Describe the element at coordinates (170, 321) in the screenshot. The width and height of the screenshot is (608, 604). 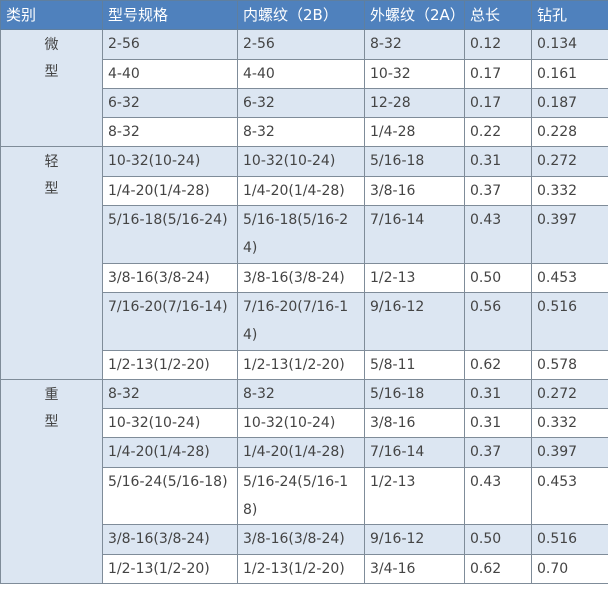
I see `model-cell: 7/16-20(7/16-14)` at that location.